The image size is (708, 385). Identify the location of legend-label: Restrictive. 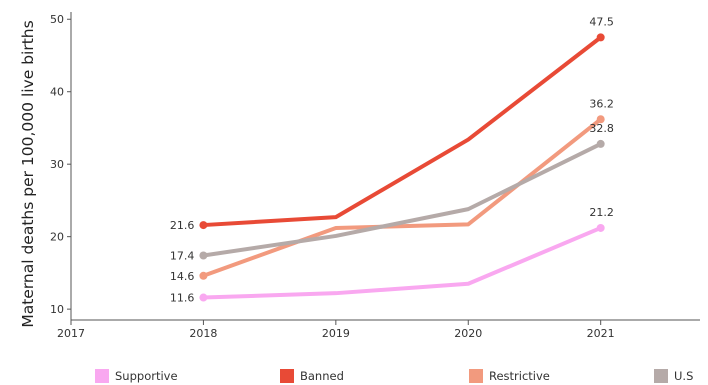
(519, 376).